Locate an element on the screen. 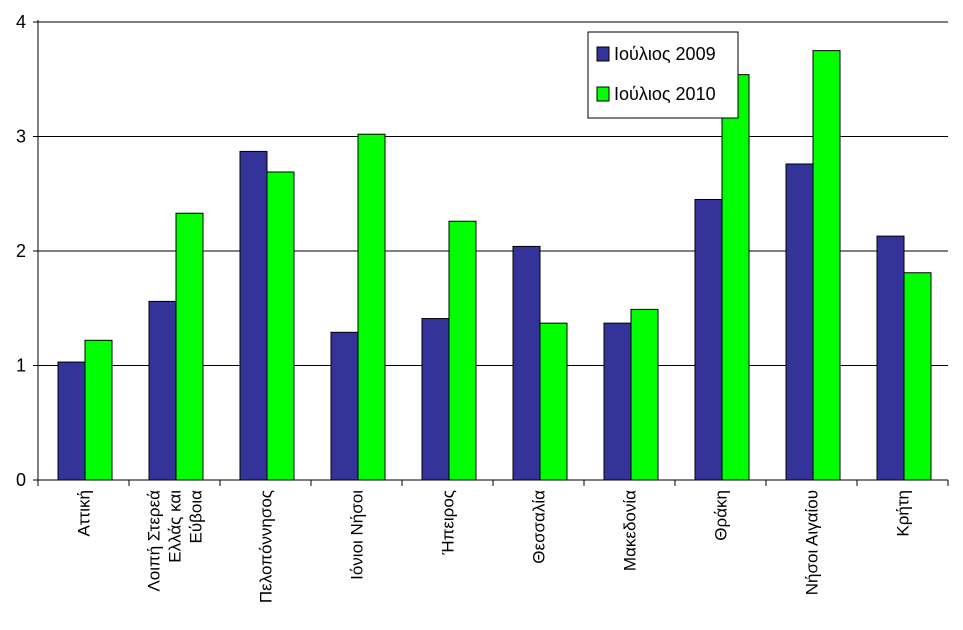  x-category-label-4: Ιόνιοι Νήσοι is located at coordinates (357, 535).